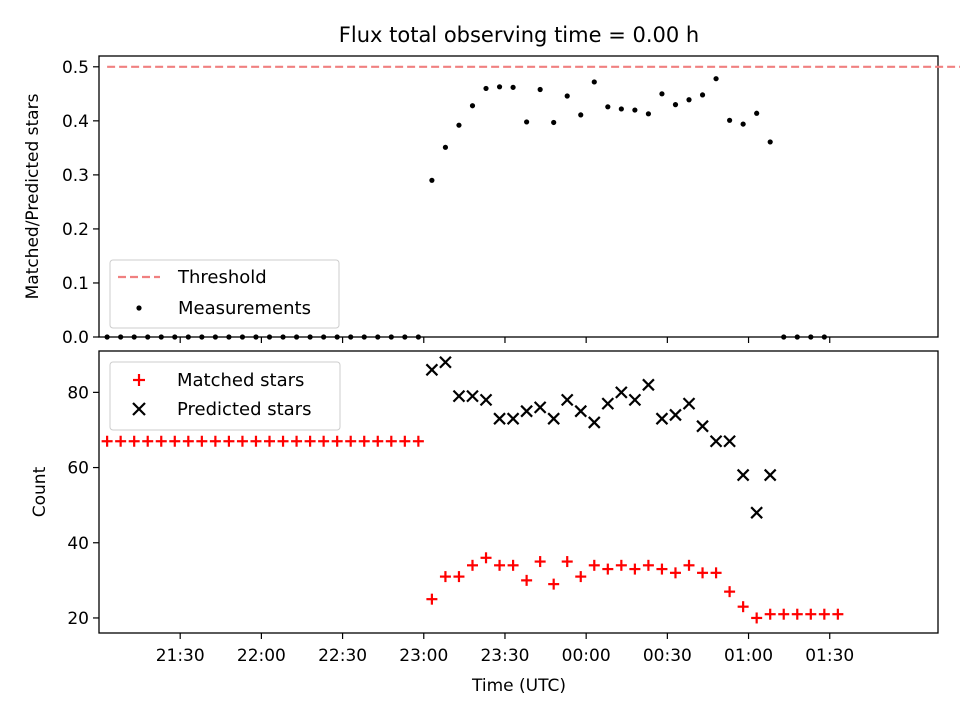  I want to click on ratio-legend-box, so click(224, 294).